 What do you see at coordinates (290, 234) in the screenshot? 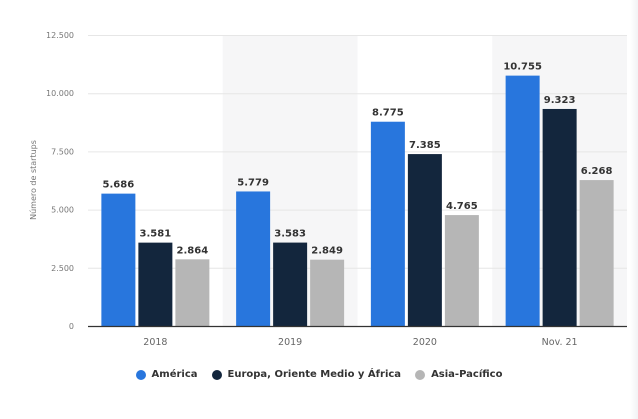
I see `data-label: 3.583` at bounding box center [290, 234].